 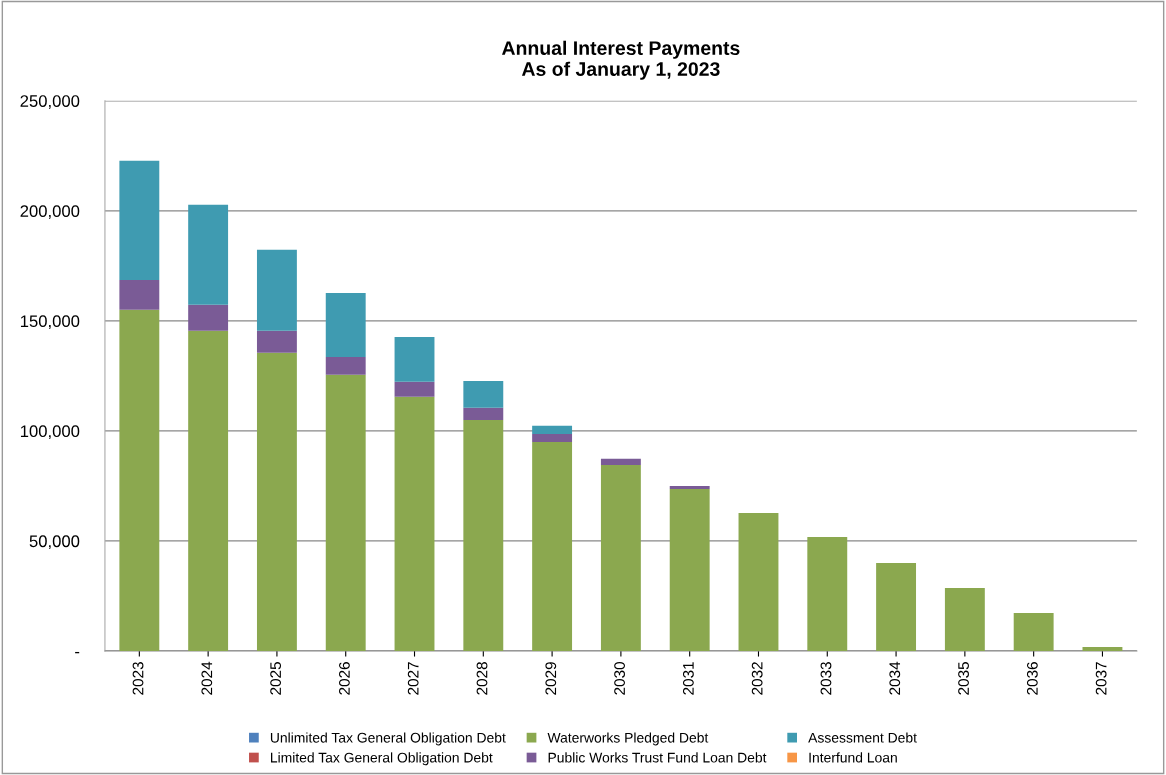 What do you see at coordinates (344, 678) in the screenshot?
I see `x-tick-label: 2026` at bounding box center [344, 678].